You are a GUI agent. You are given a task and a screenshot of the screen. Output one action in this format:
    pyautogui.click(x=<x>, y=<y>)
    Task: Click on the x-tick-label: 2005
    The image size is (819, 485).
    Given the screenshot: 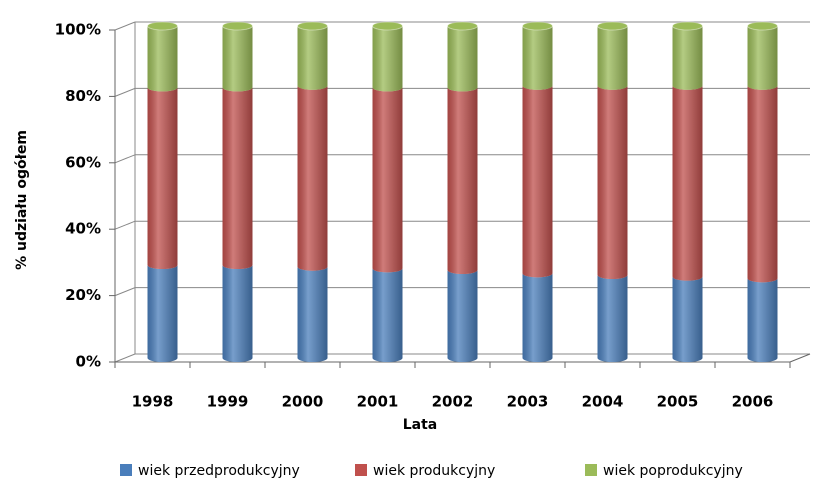 What is the action you would take?
    pyautogui.click(x=678, y=402)
    